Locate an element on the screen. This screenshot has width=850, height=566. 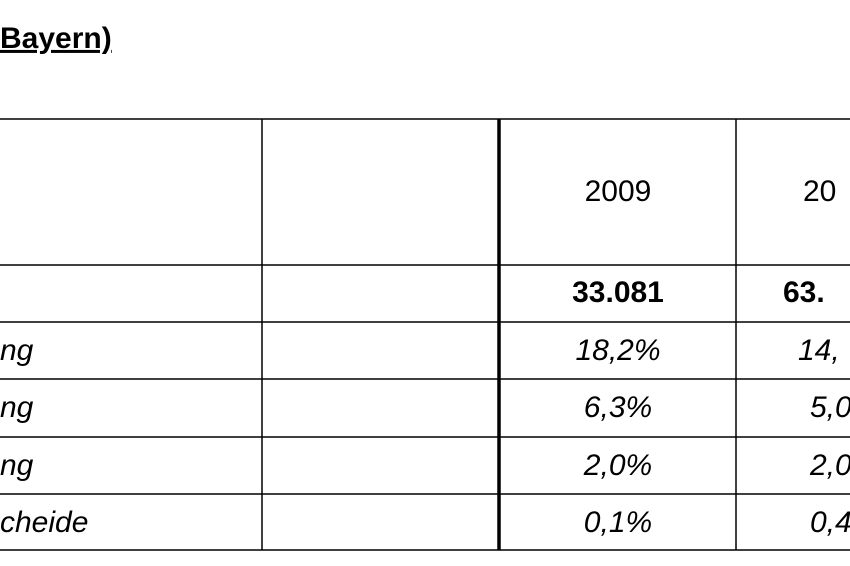
column-header: 2009 is located at coordinates (618, 191).